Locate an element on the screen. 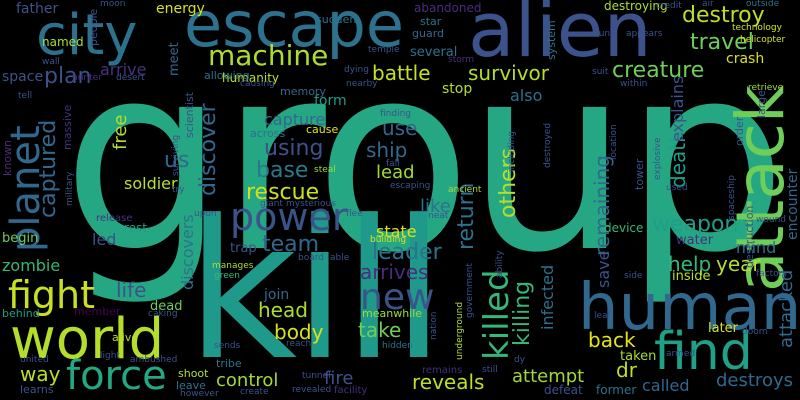 The image size is (800, 400). word-storm: storm is located at coordinates (461, 60).